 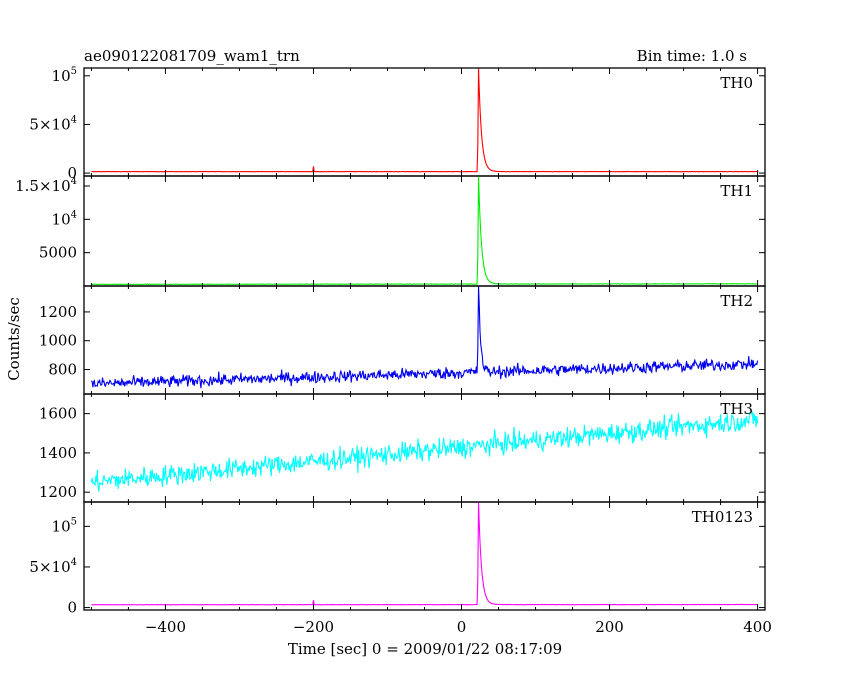 I want to click on x-tick-label: 200, so click(x=609, y=627).